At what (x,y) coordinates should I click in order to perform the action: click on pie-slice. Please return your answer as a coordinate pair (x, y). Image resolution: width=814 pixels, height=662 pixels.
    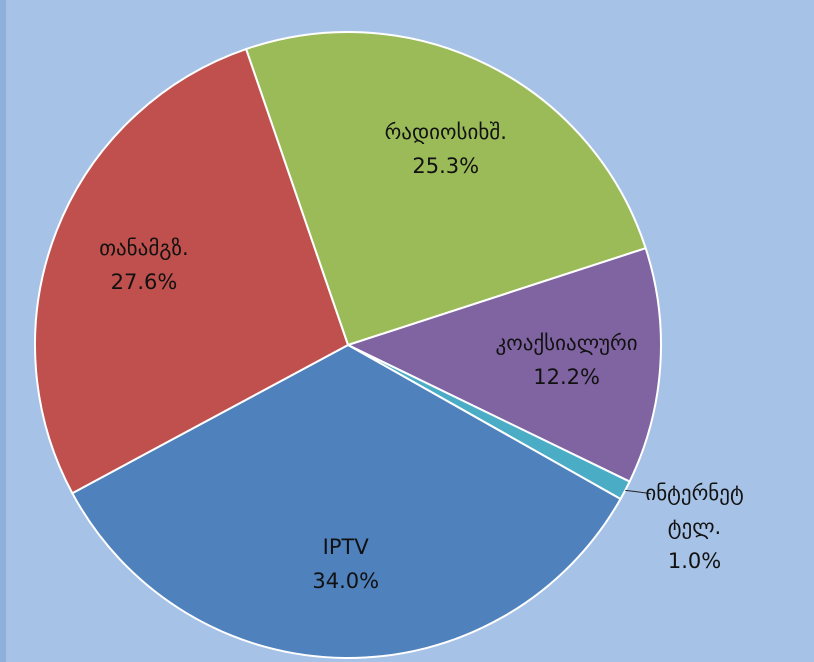
    Looking at the image, I should click on (503, 364).